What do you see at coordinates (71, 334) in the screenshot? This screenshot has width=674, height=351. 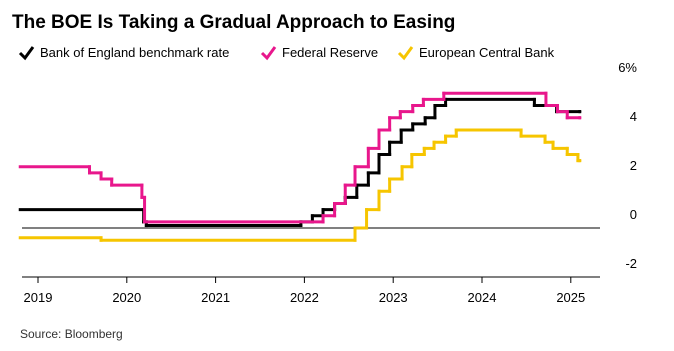 I see `source: Source: Bloomberg` at bounding box center [71, 334].